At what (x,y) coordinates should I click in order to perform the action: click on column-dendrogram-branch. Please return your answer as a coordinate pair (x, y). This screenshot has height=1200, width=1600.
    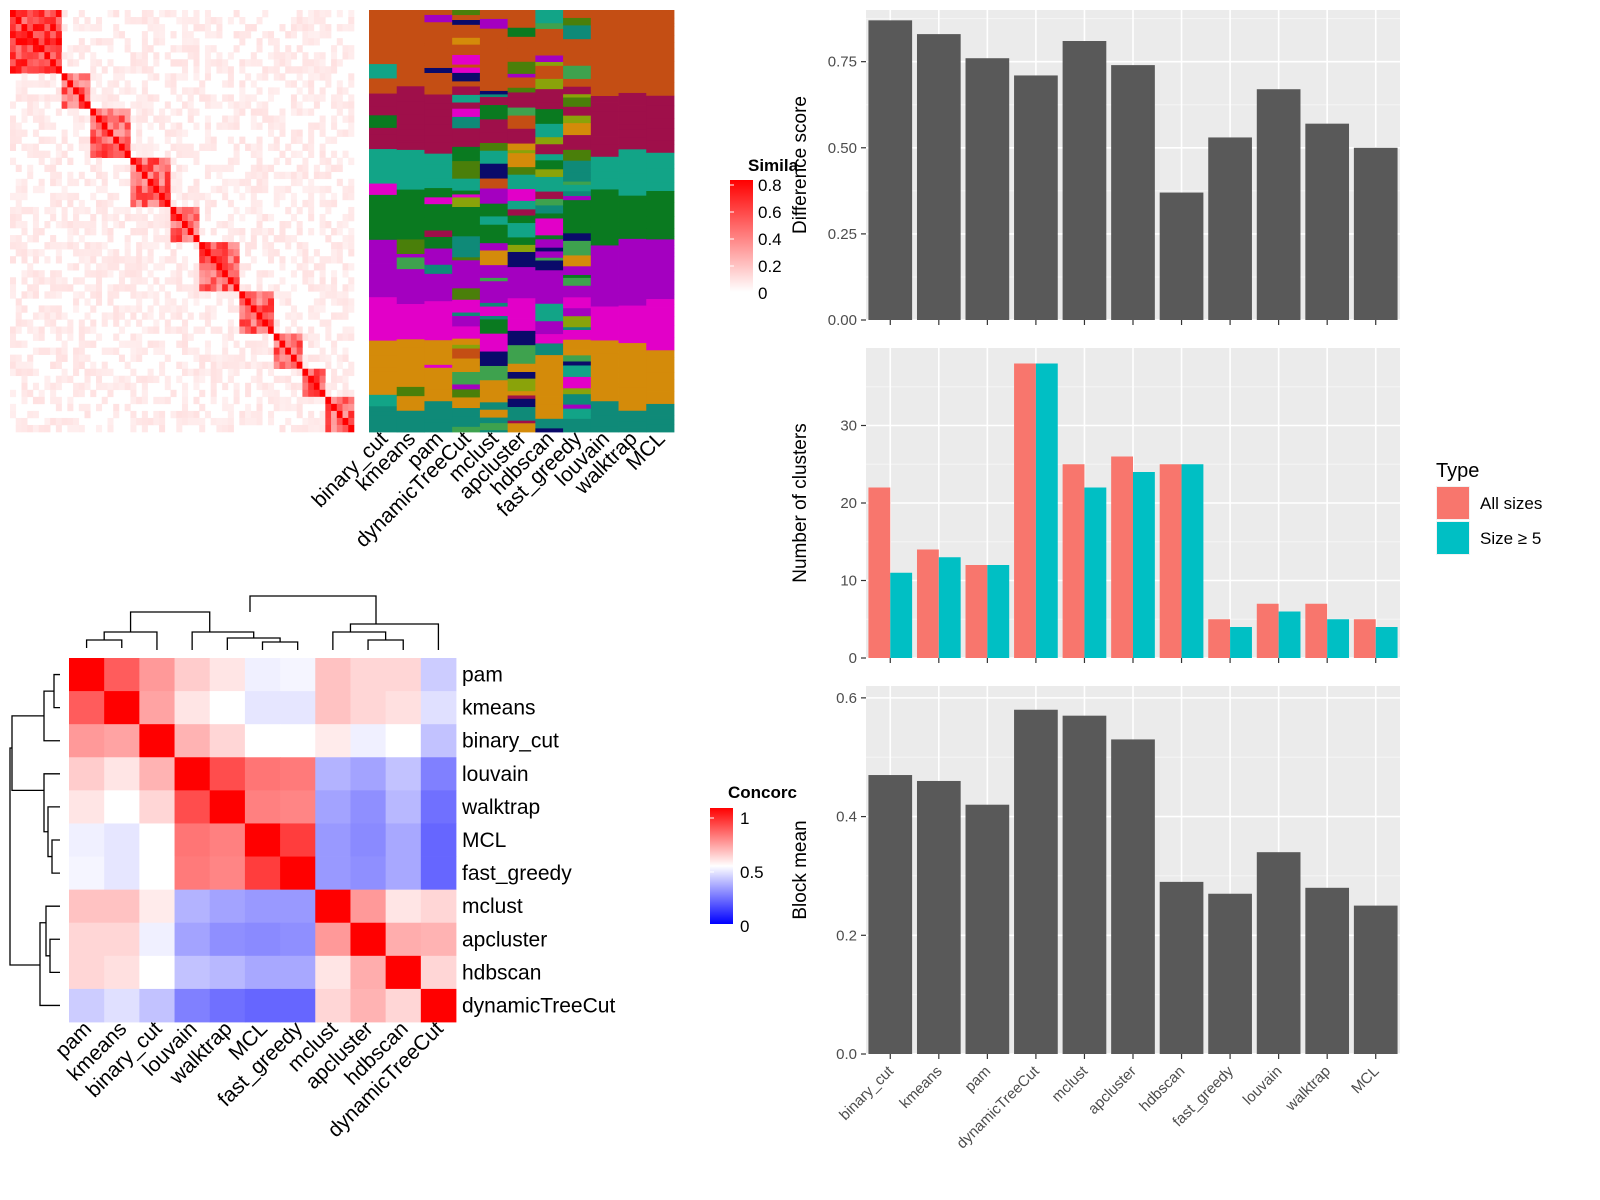
    Looking at the image, I should click on (280, 645).